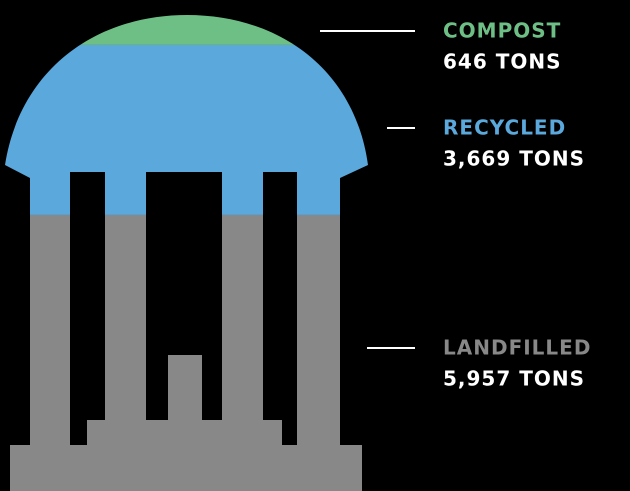 This screenshot has height=491, width=630. Describe the element at coordinates (504, 128) in the screenshot. I see `category-label: RECYCLED` at that location.